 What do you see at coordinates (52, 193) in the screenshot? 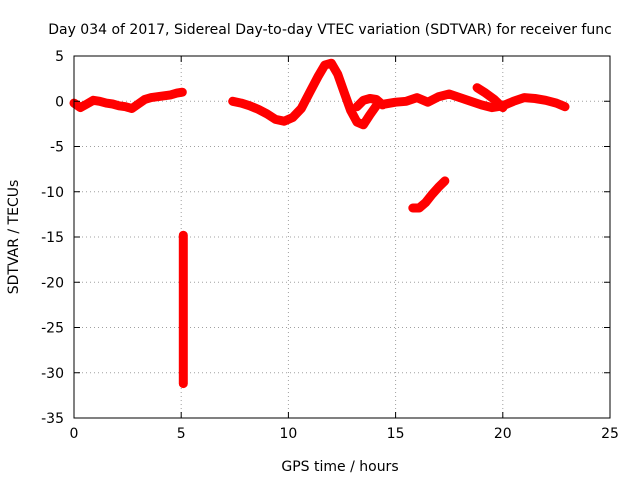
I see `y-tick-label: -10` at bounding box center [52, 193].